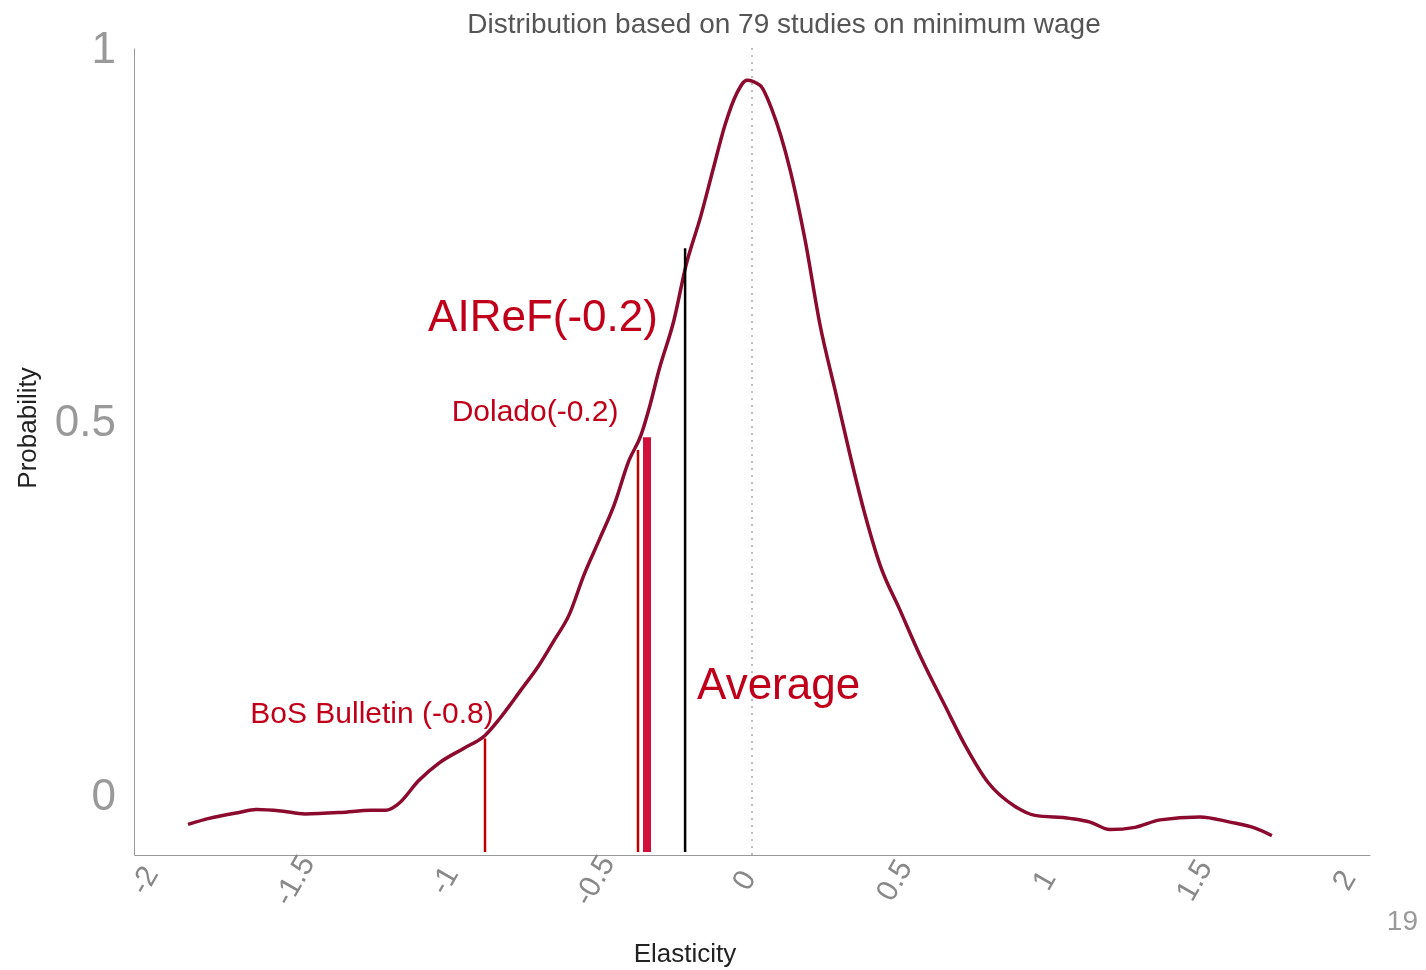 This screenshot has height=970, width=1426. I want to click on y-axis-title: Probability, so click(27, 428).